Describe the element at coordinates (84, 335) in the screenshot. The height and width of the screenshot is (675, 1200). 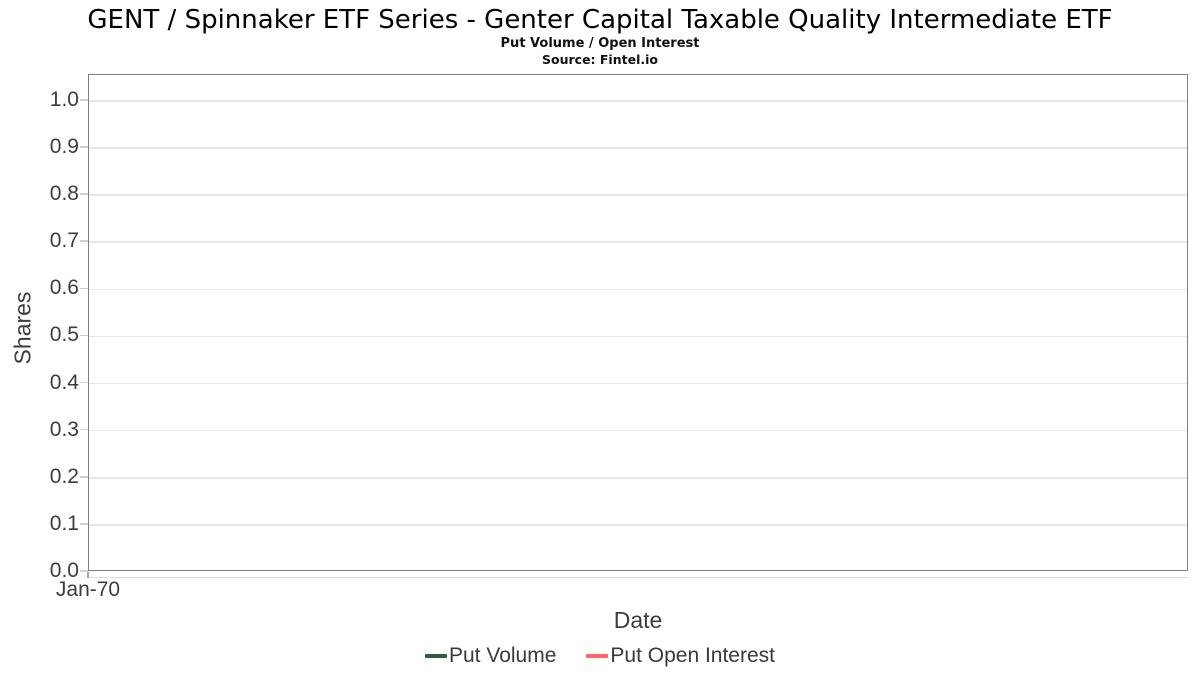
I see `y-tick-mark-0.5` at that location.